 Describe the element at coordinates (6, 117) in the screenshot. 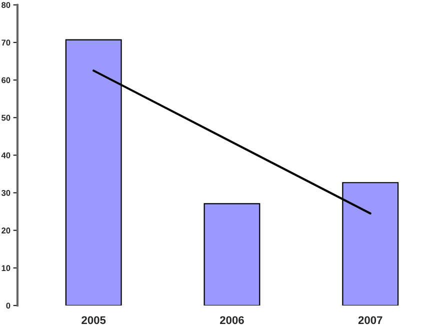

I see `y-tick-label: 50` at that location.